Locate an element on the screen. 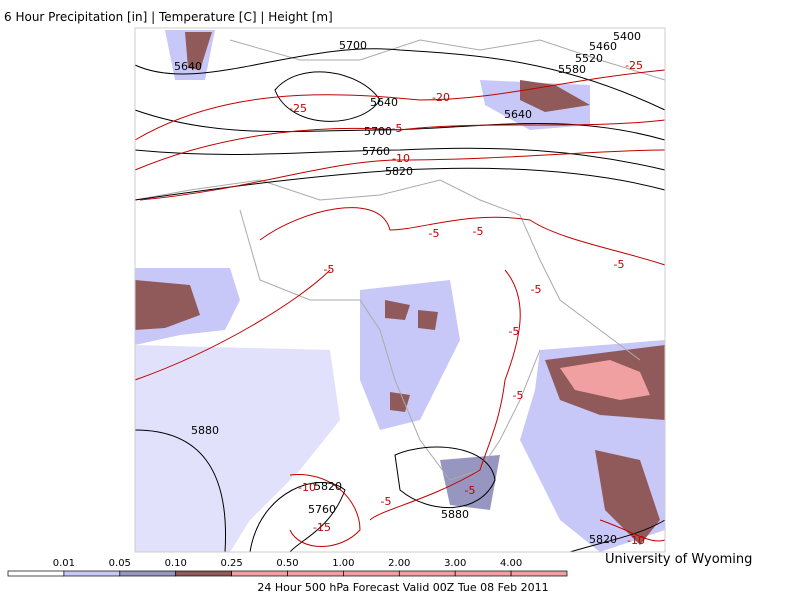 Image resolution: width=800 pixels, height=600 pixels. temperature-label: -15 is located at coordinates (322, 527).